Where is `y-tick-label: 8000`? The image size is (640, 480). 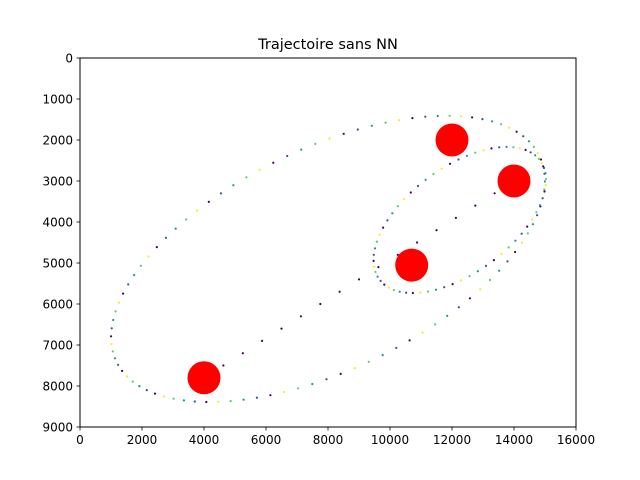 y-tick-label: 8000 is located at coordinates (57, 386).